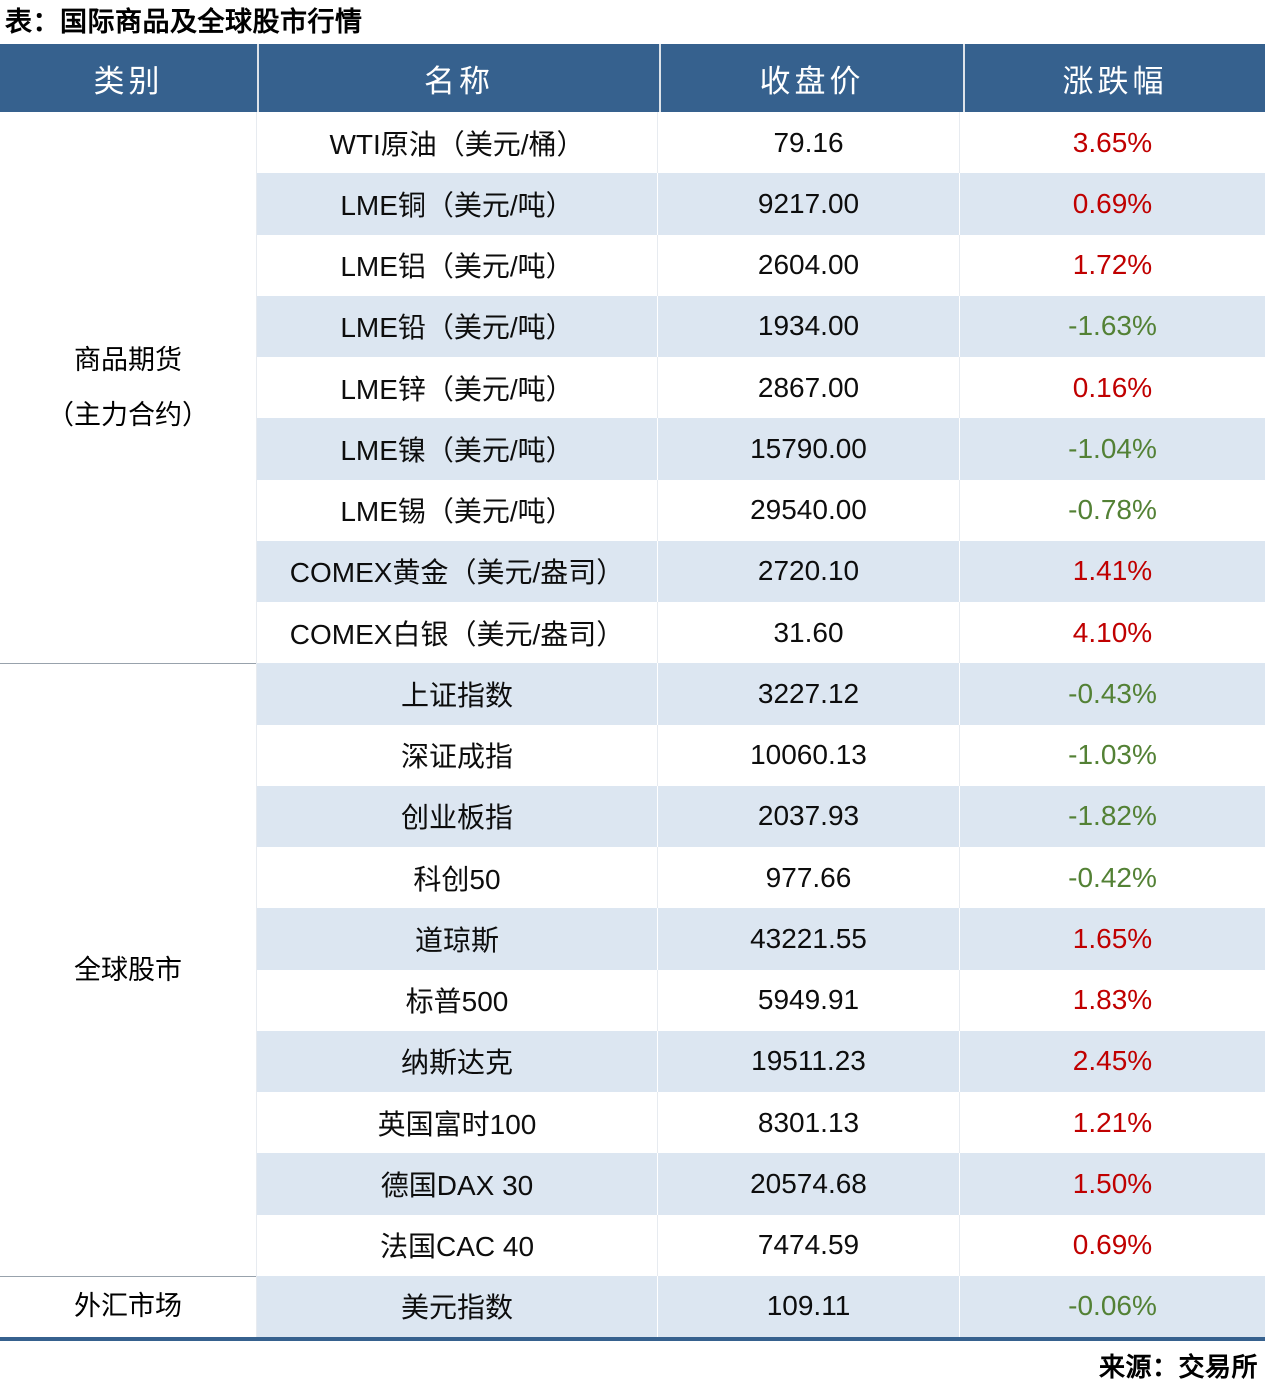 The width and height of the screenshot is (1265, 1387). I want to click on header-close: 收盘价, so click(811, 78).